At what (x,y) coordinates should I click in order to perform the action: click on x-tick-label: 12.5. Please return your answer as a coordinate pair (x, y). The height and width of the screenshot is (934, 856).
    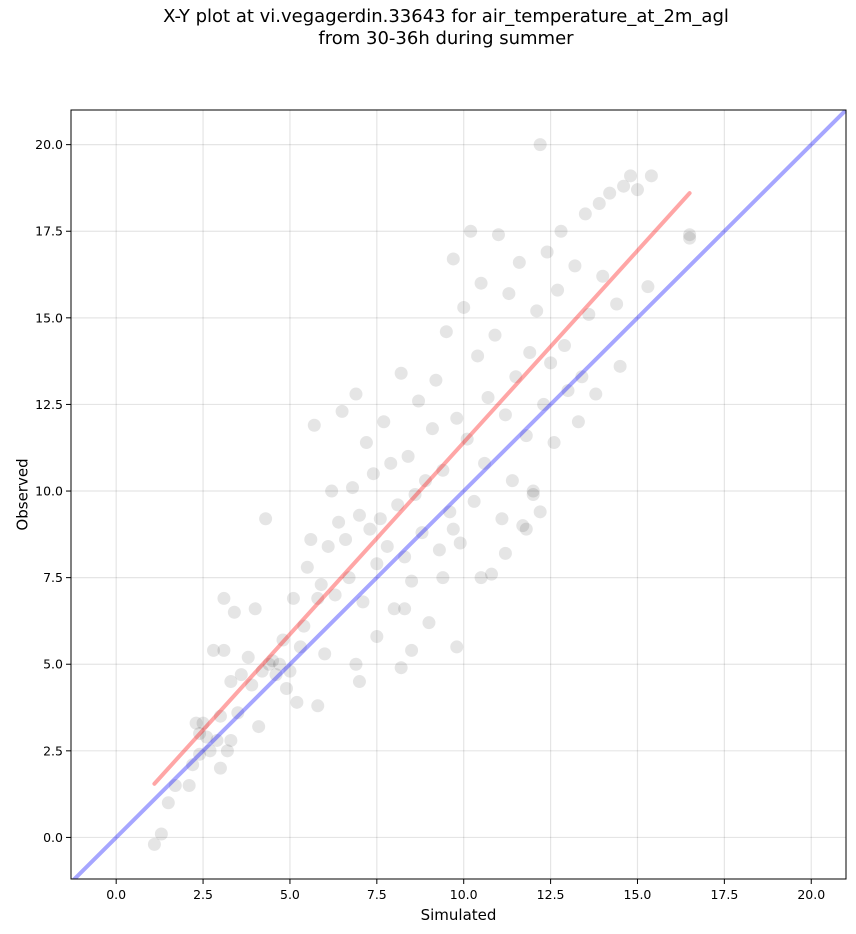
    Looking at the image, I should click on (551, 894).